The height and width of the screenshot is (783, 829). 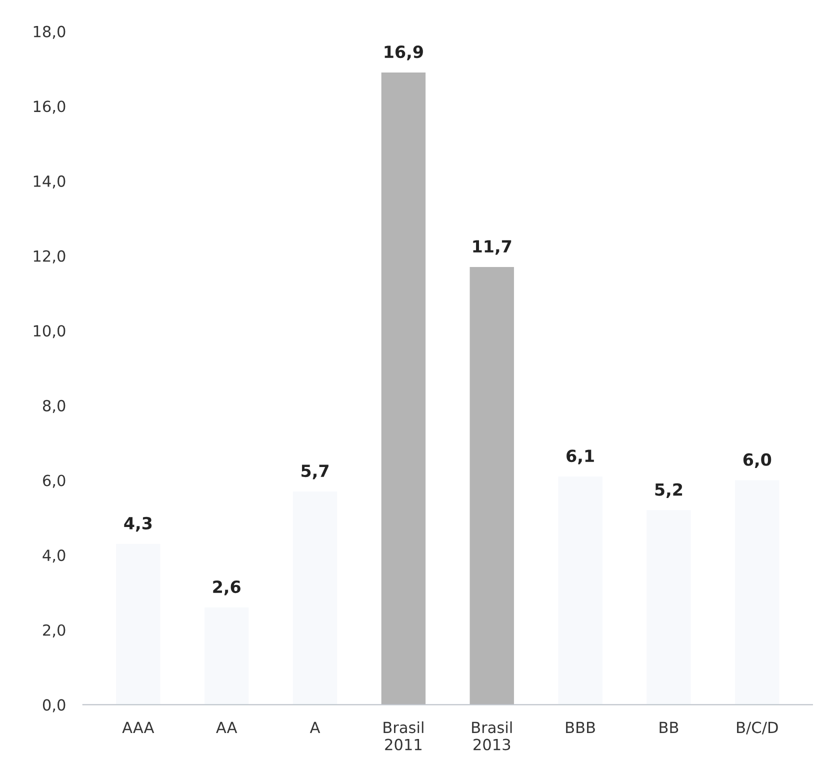 I want to click on data-label: 16,9, so click(x=403, y=53).